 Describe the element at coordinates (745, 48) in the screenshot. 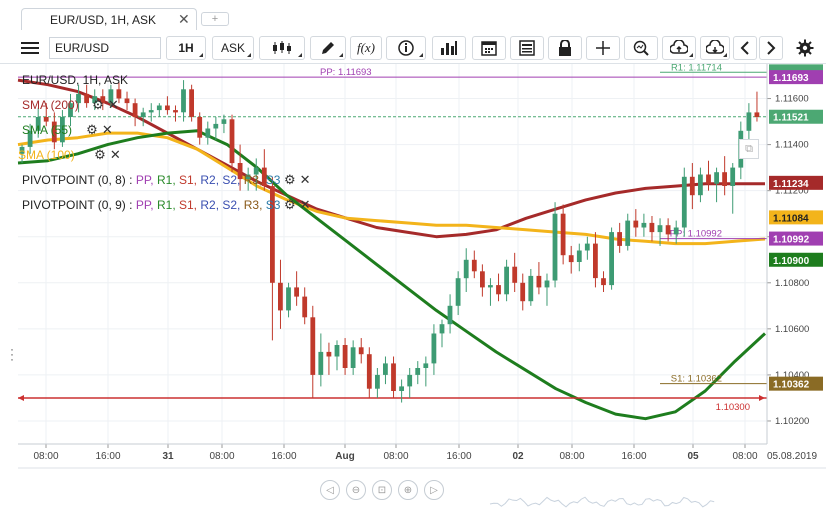

I see `scroll-left-button` at that location.